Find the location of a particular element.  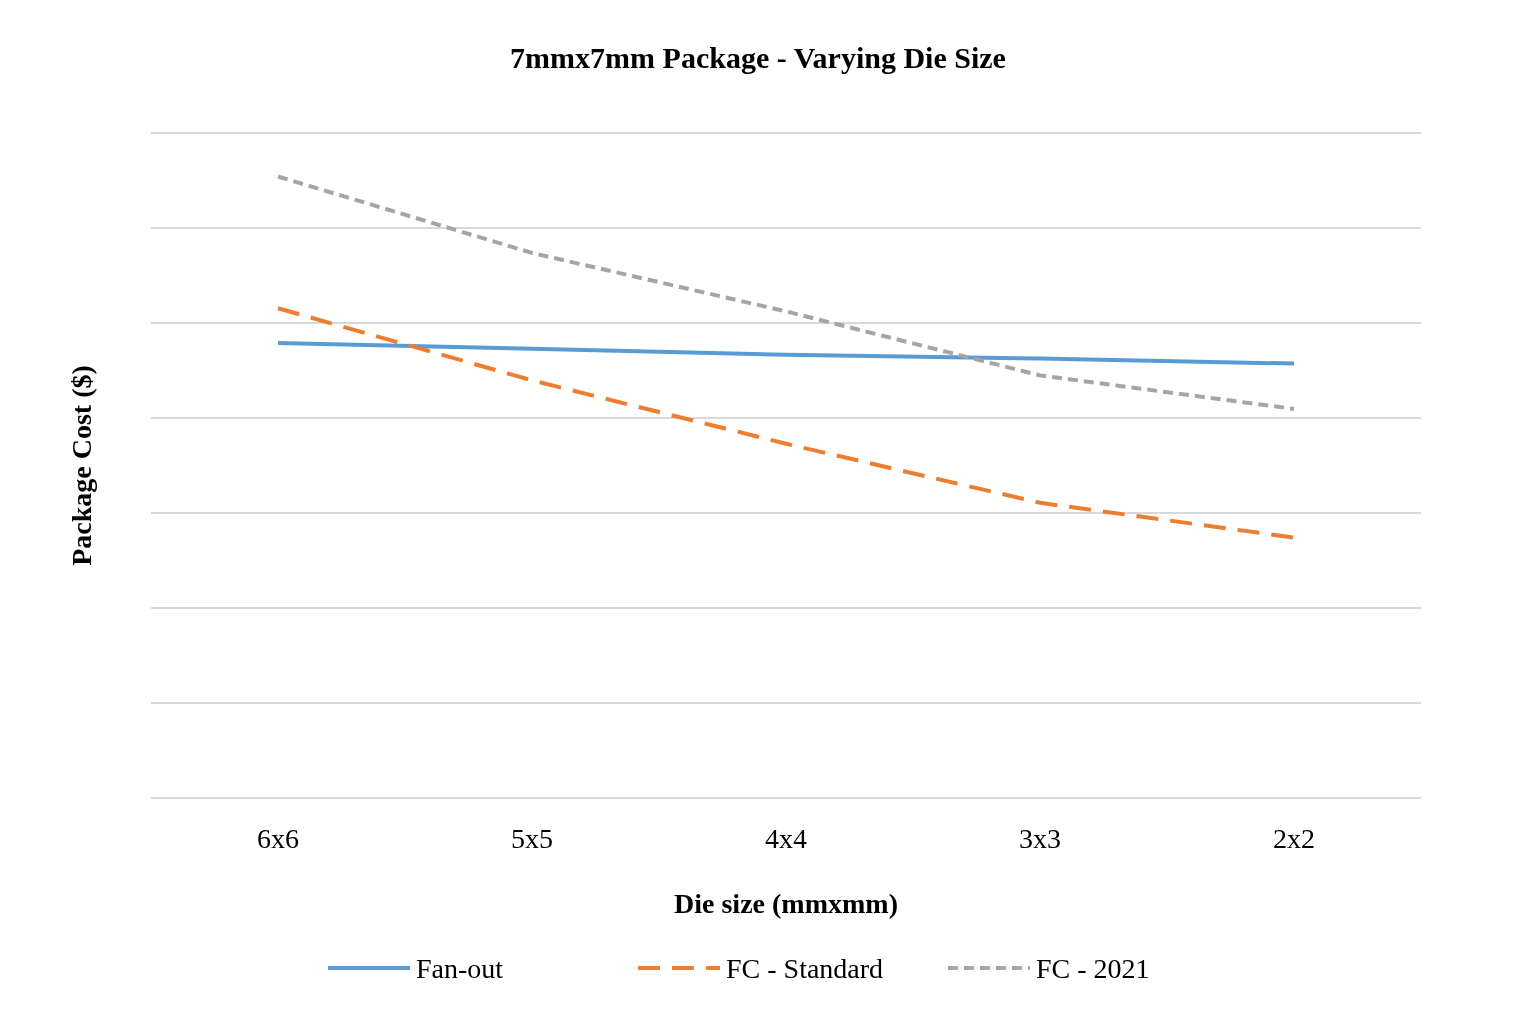

x-axis-title: Die size (mmxmm) is located at coordinates (786, 903).